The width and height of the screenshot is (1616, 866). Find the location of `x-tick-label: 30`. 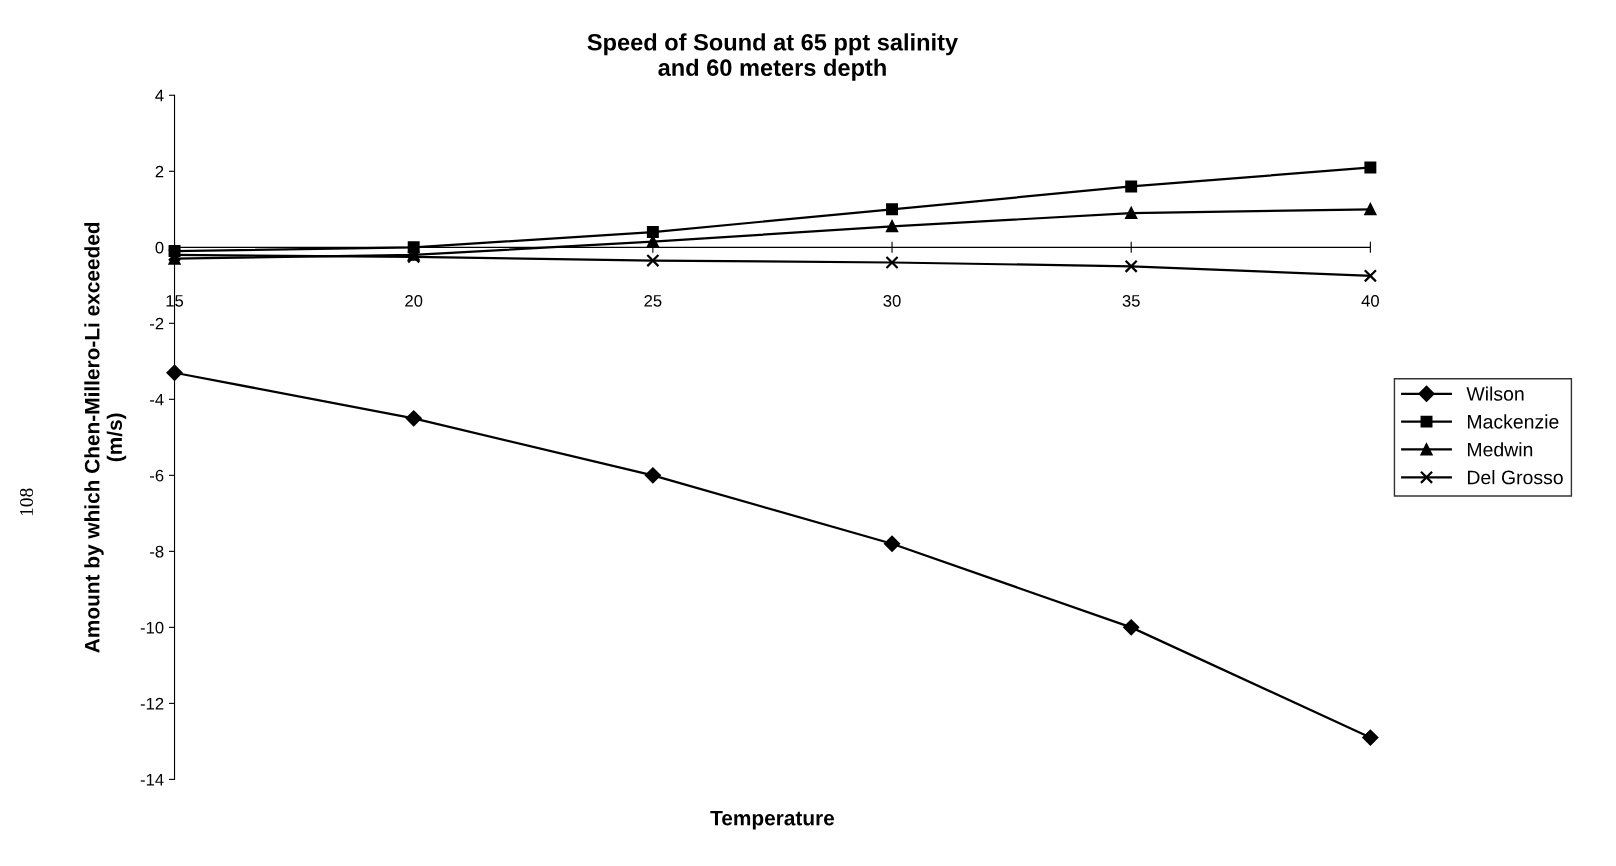

x-tick-label: 30 is located at coordinates (892, 300).